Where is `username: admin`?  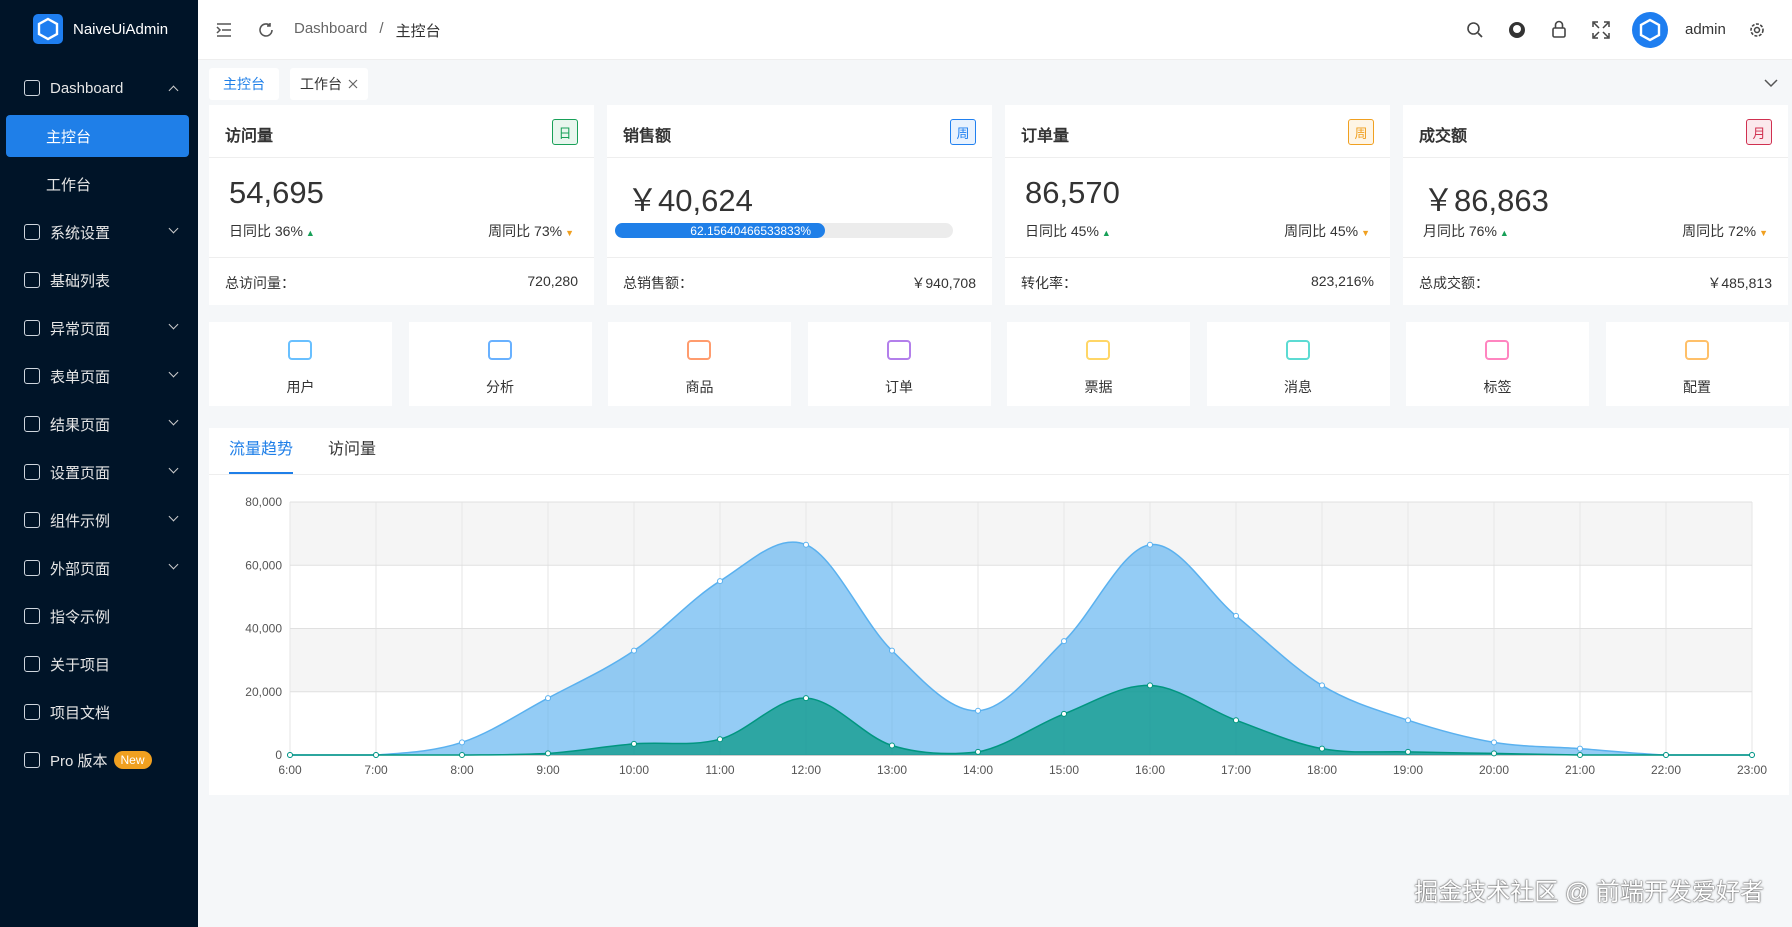
username: admin is located at coordinates (1705, 29).